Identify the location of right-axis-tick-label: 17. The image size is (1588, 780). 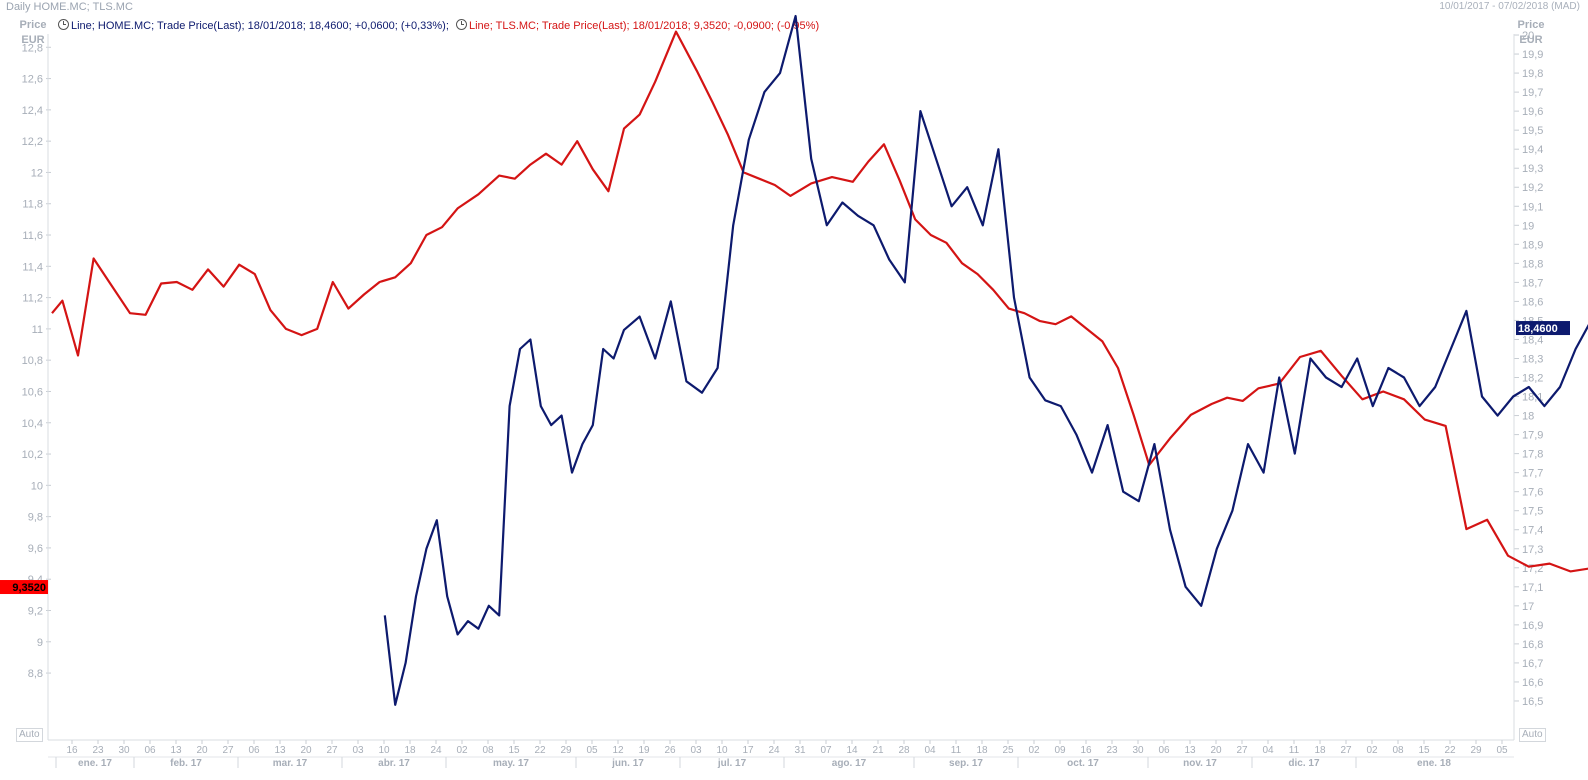
(1528, 607).